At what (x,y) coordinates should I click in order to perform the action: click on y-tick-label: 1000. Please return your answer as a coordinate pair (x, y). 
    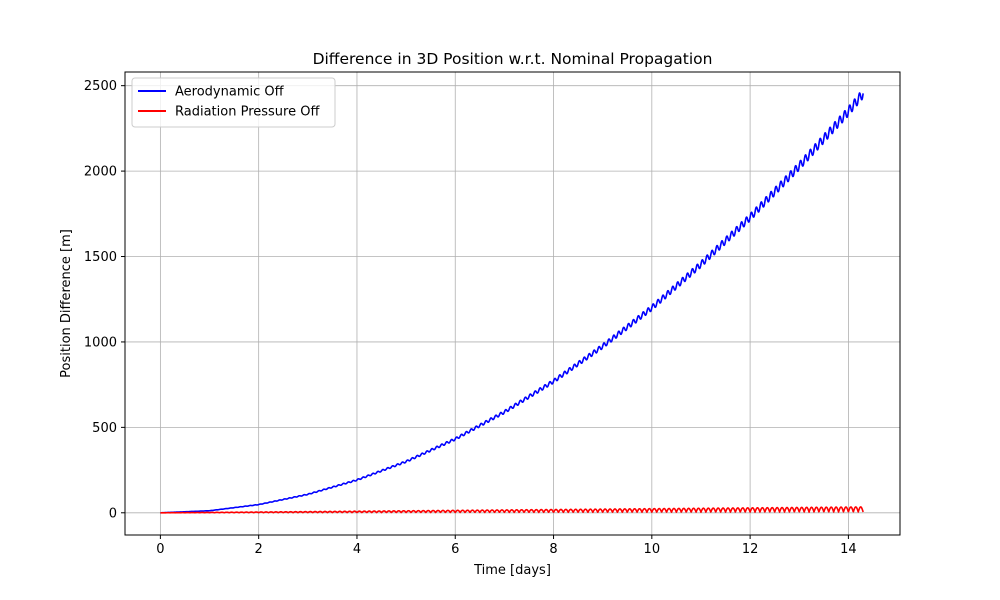
    Looking at the image, I should click on (100, 342).